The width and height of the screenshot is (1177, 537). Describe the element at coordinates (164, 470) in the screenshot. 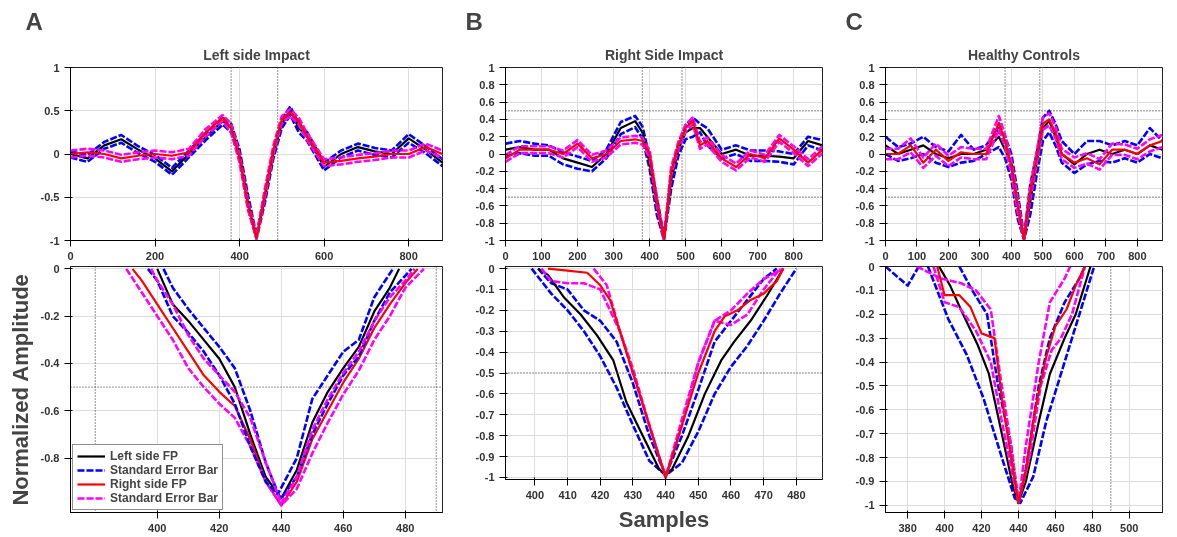

I see `legend-label: Standard Error Bar` at that location.